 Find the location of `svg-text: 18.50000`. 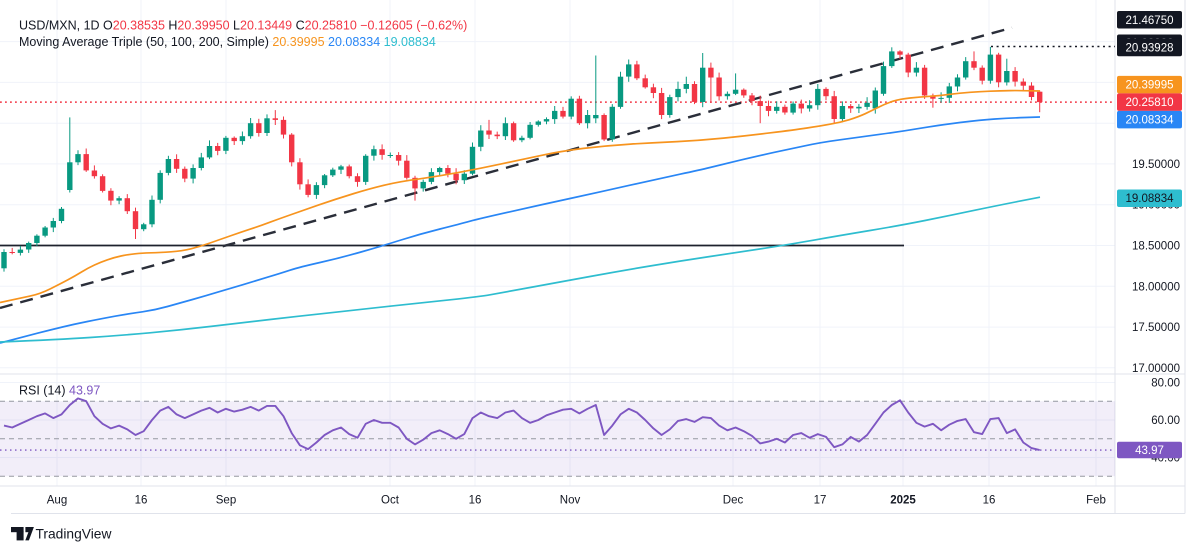

svg-text: 18.50000 is located at coordinates (1156, 247).